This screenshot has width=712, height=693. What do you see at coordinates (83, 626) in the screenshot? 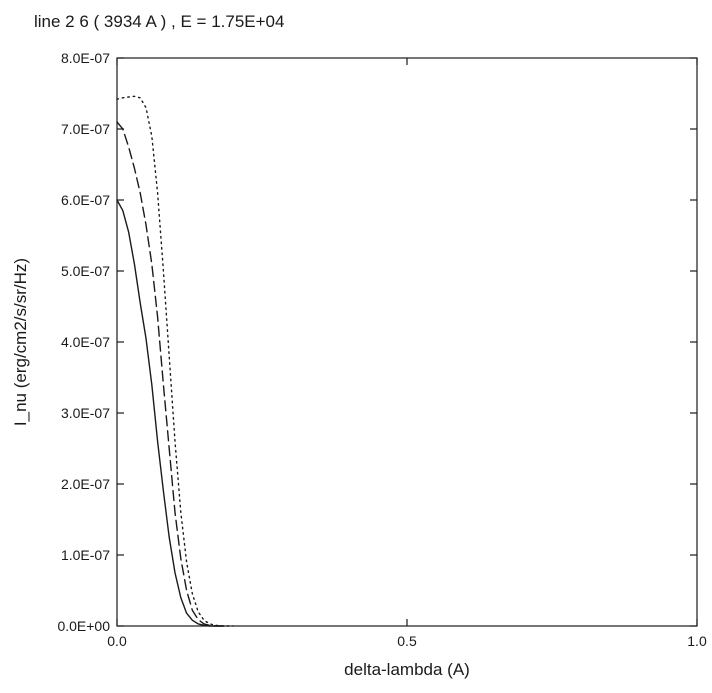
I see `y-tick-label: 0.0E+00` at bounding box center [83, 626].